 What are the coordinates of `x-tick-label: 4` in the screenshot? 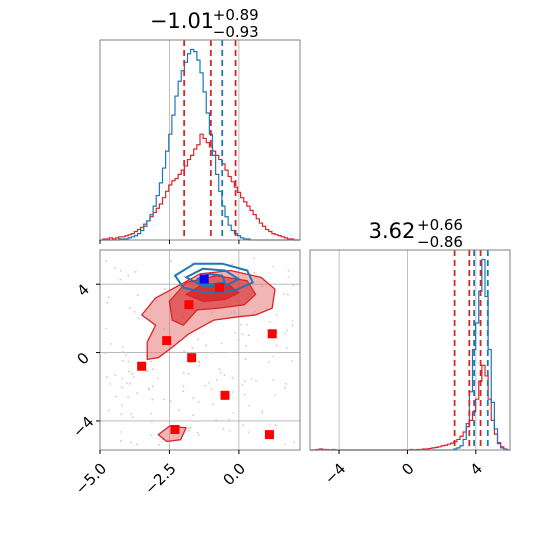 It's located at (476, 469).